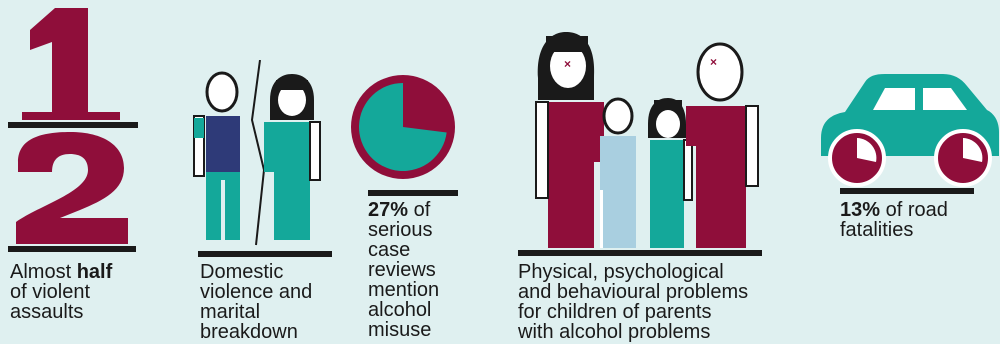 The width and height of the screenshot is (1000, 344). Describe the element at coordinates (72, 188) in the screenshot. I see `numeral-two` at that location.